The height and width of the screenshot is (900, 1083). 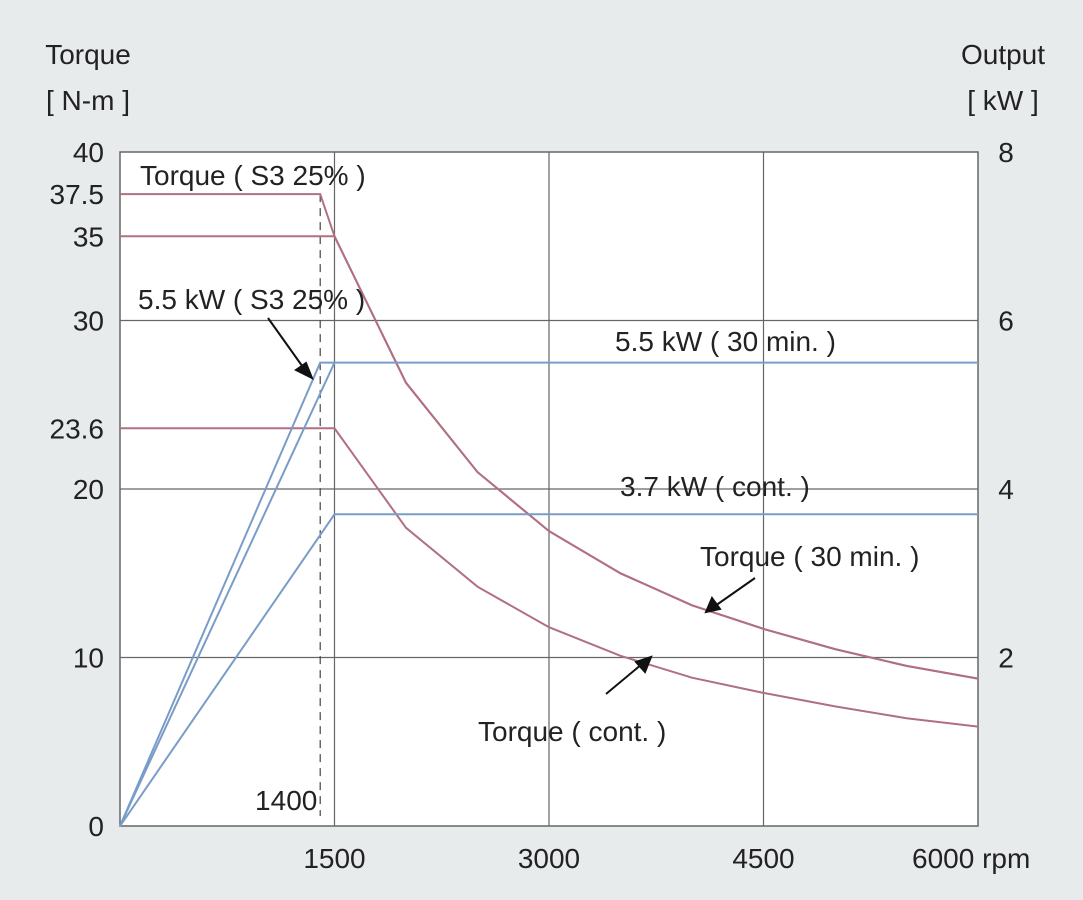 What do you see at coordinates (1006, 321) in the screenshot?
I see `right-tick-label: 6` at bounding box center [1006, 321].